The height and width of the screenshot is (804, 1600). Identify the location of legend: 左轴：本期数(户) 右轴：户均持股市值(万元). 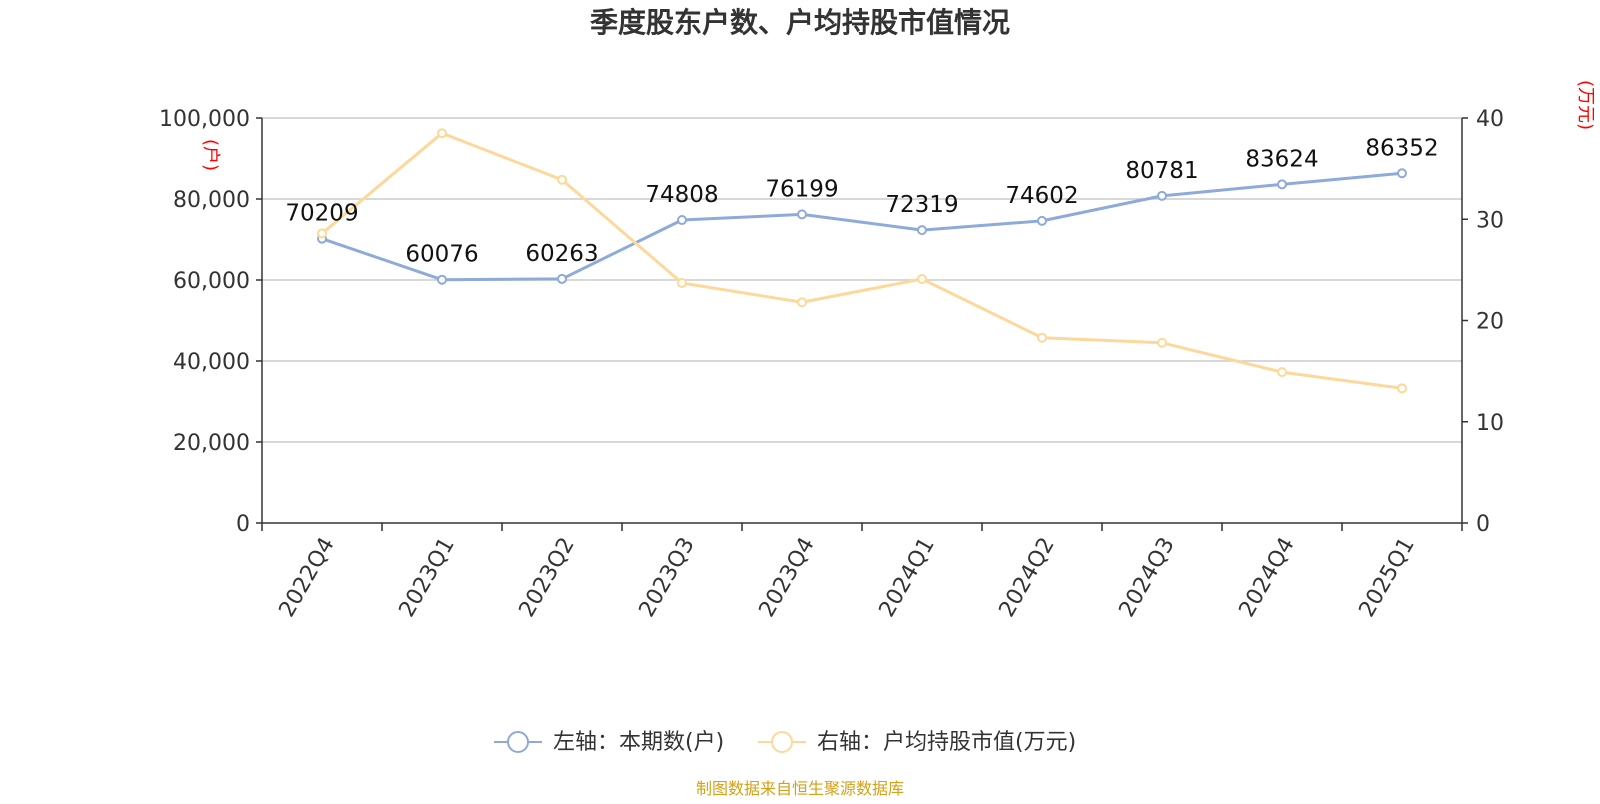
(785, 742).